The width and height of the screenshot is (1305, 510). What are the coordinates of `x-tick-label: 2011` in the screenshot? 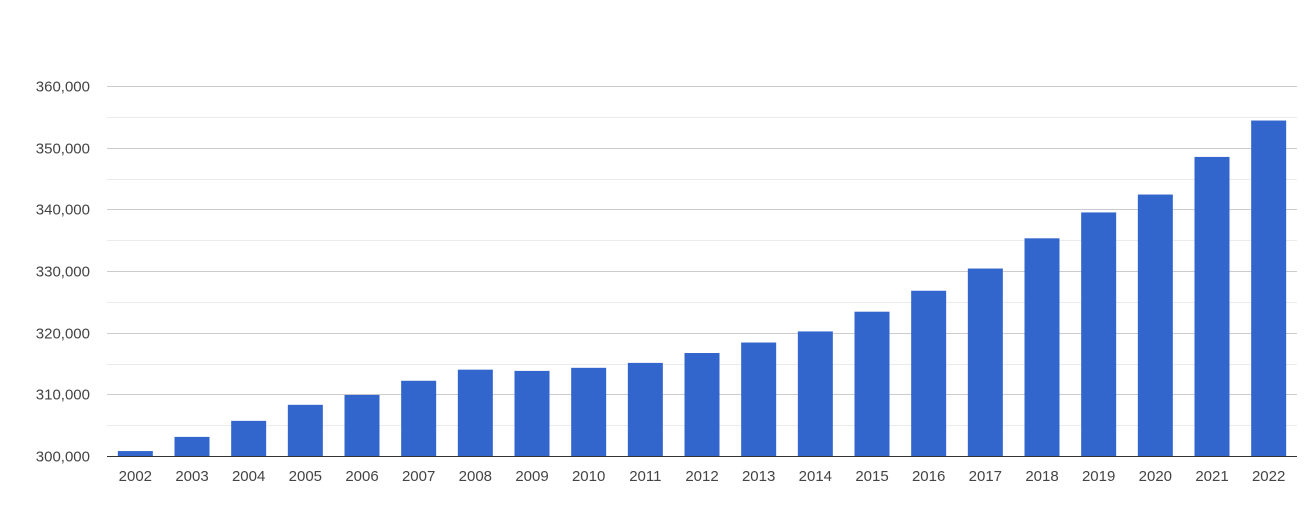 It's located at (645, 476).